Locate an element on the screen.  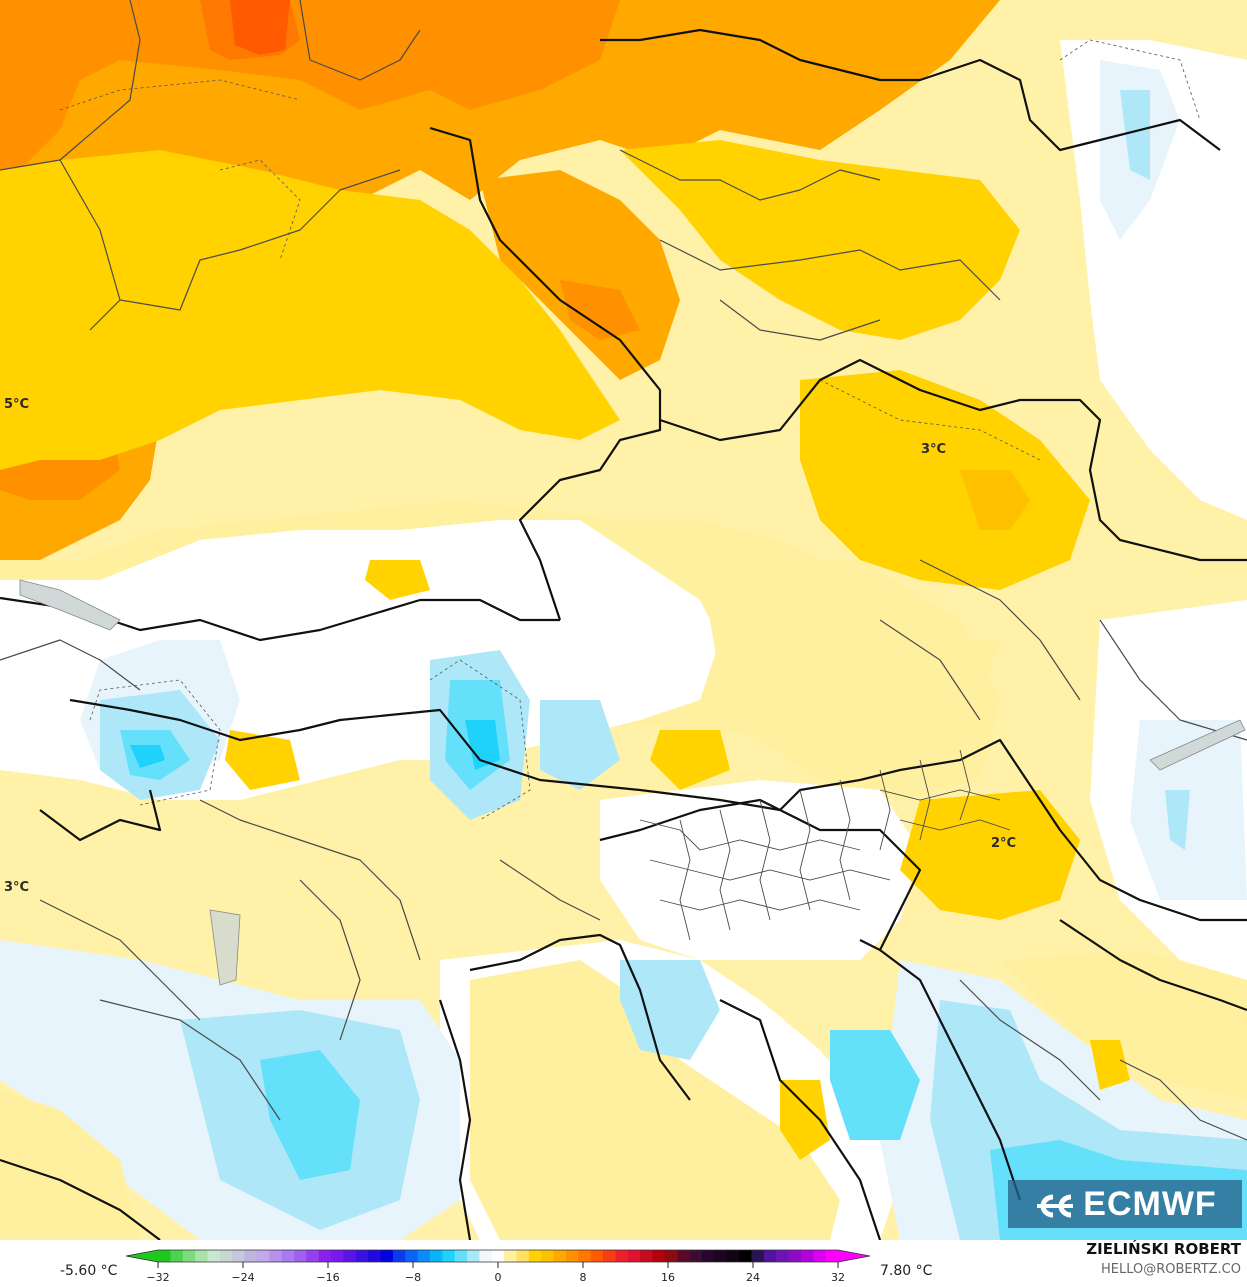
ecmwf-logo-text: ECMWF is located at coordinates (1150, 1203).